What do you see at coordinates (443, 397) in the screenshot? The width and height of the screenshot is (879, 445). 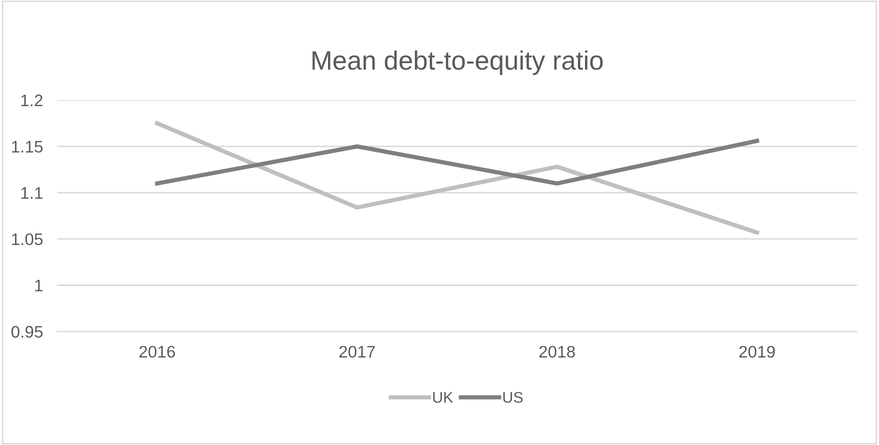 I see `legend-label: UK` at bounding box center [443, 397].